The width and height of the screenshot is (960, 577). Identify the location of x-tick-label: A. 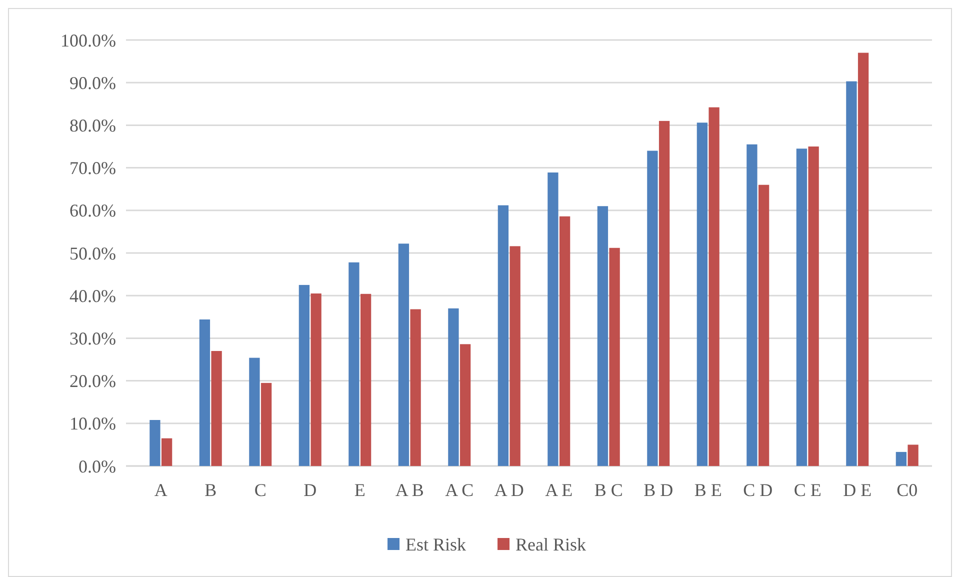
(161, 490).